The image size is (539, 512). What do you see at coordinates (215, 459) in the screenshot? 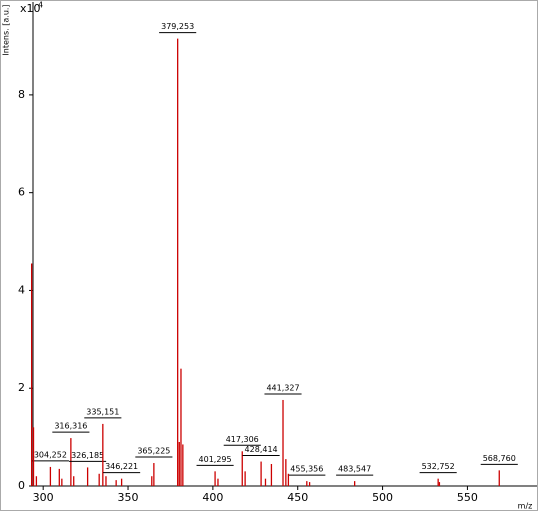
I see `peak-label: 401,295` at bounding box center [215, 459].